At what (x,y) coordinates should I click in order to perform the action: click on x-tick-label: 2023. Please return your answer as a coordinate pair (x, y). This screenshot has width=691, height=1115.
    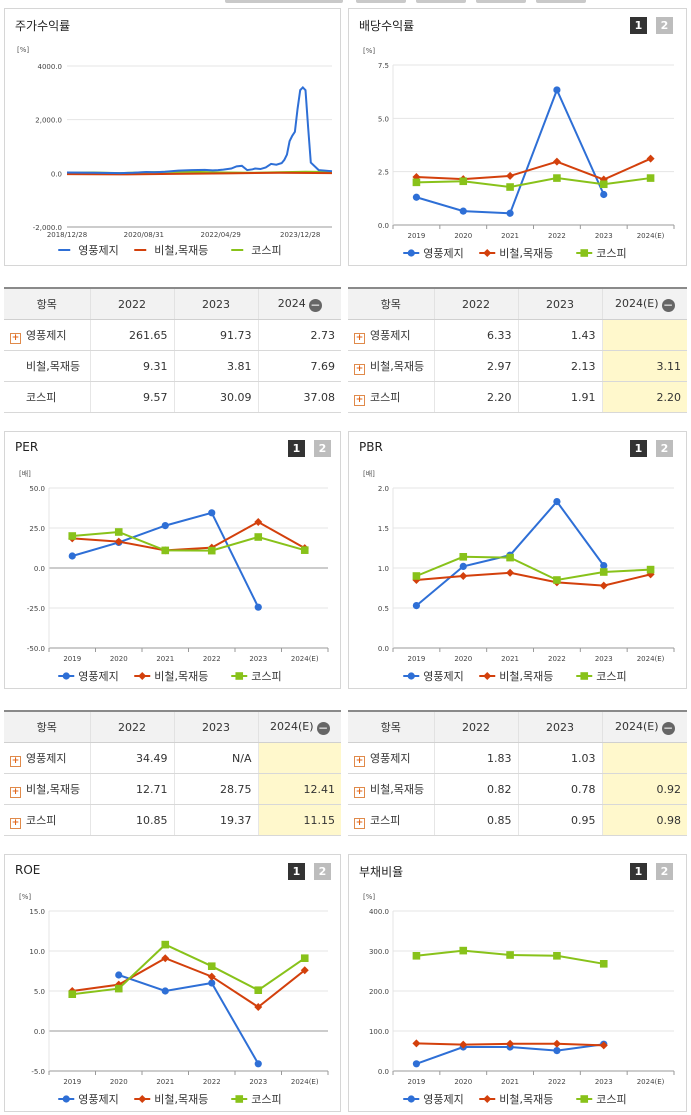
    Looking at the image, I should click on (258, 1082).